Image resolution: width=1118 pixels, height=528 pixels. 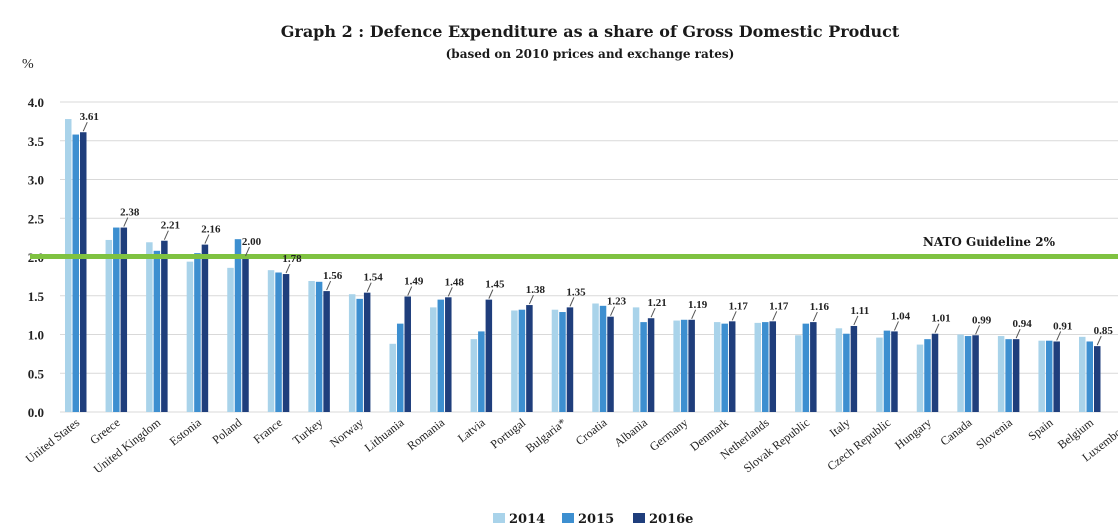 What do you see at coordinates (989, 242) in the screenshot?
I see `guideline-label: NATO Guideline 2%` at bounding box center [989, 242].